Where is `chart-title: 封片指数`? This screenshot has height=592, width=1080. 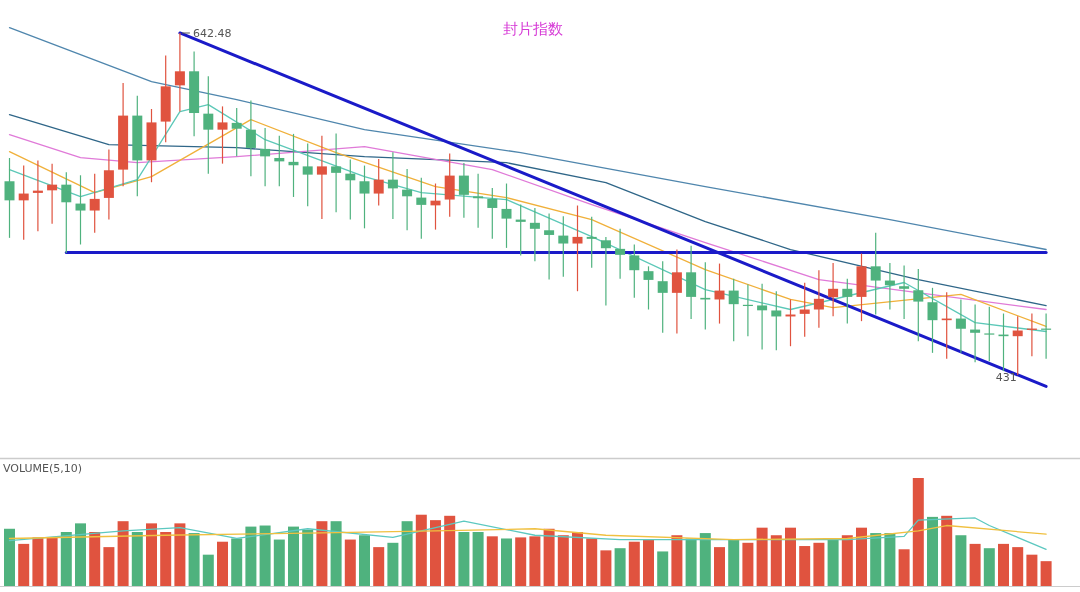
chart-title: 封片指数 is located at coordinates (533, 29).